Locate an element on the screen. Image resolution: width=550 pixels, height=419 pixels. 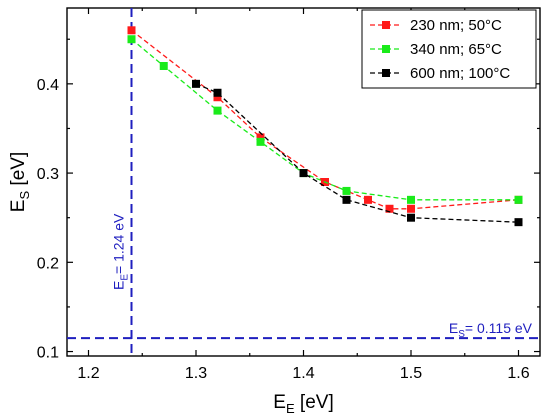
y-axis-label: ES [eV] is located at coordinates (20, 182).